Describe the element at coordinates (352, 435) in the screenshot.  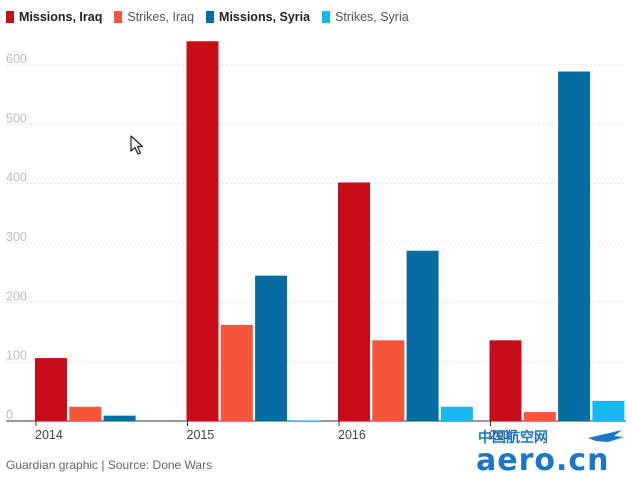
I see `x-tick-label-2016: 2016` at that location.